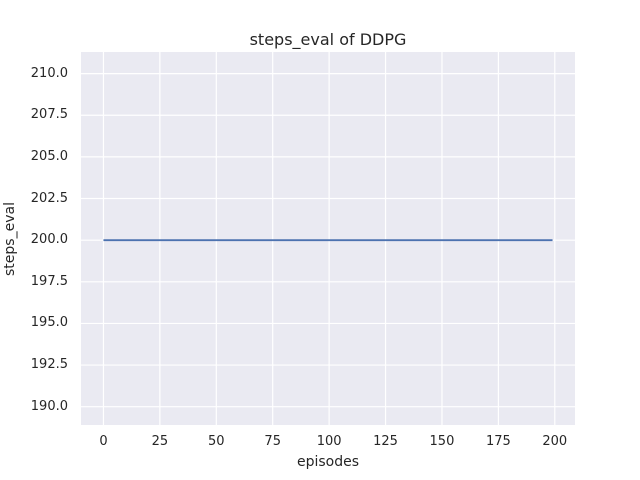 The image size is (640, 480). What do you see at coordinates (329, 441) in the screenshot?
I see `x-tick-label: 100` at bounding box center [329, 441].